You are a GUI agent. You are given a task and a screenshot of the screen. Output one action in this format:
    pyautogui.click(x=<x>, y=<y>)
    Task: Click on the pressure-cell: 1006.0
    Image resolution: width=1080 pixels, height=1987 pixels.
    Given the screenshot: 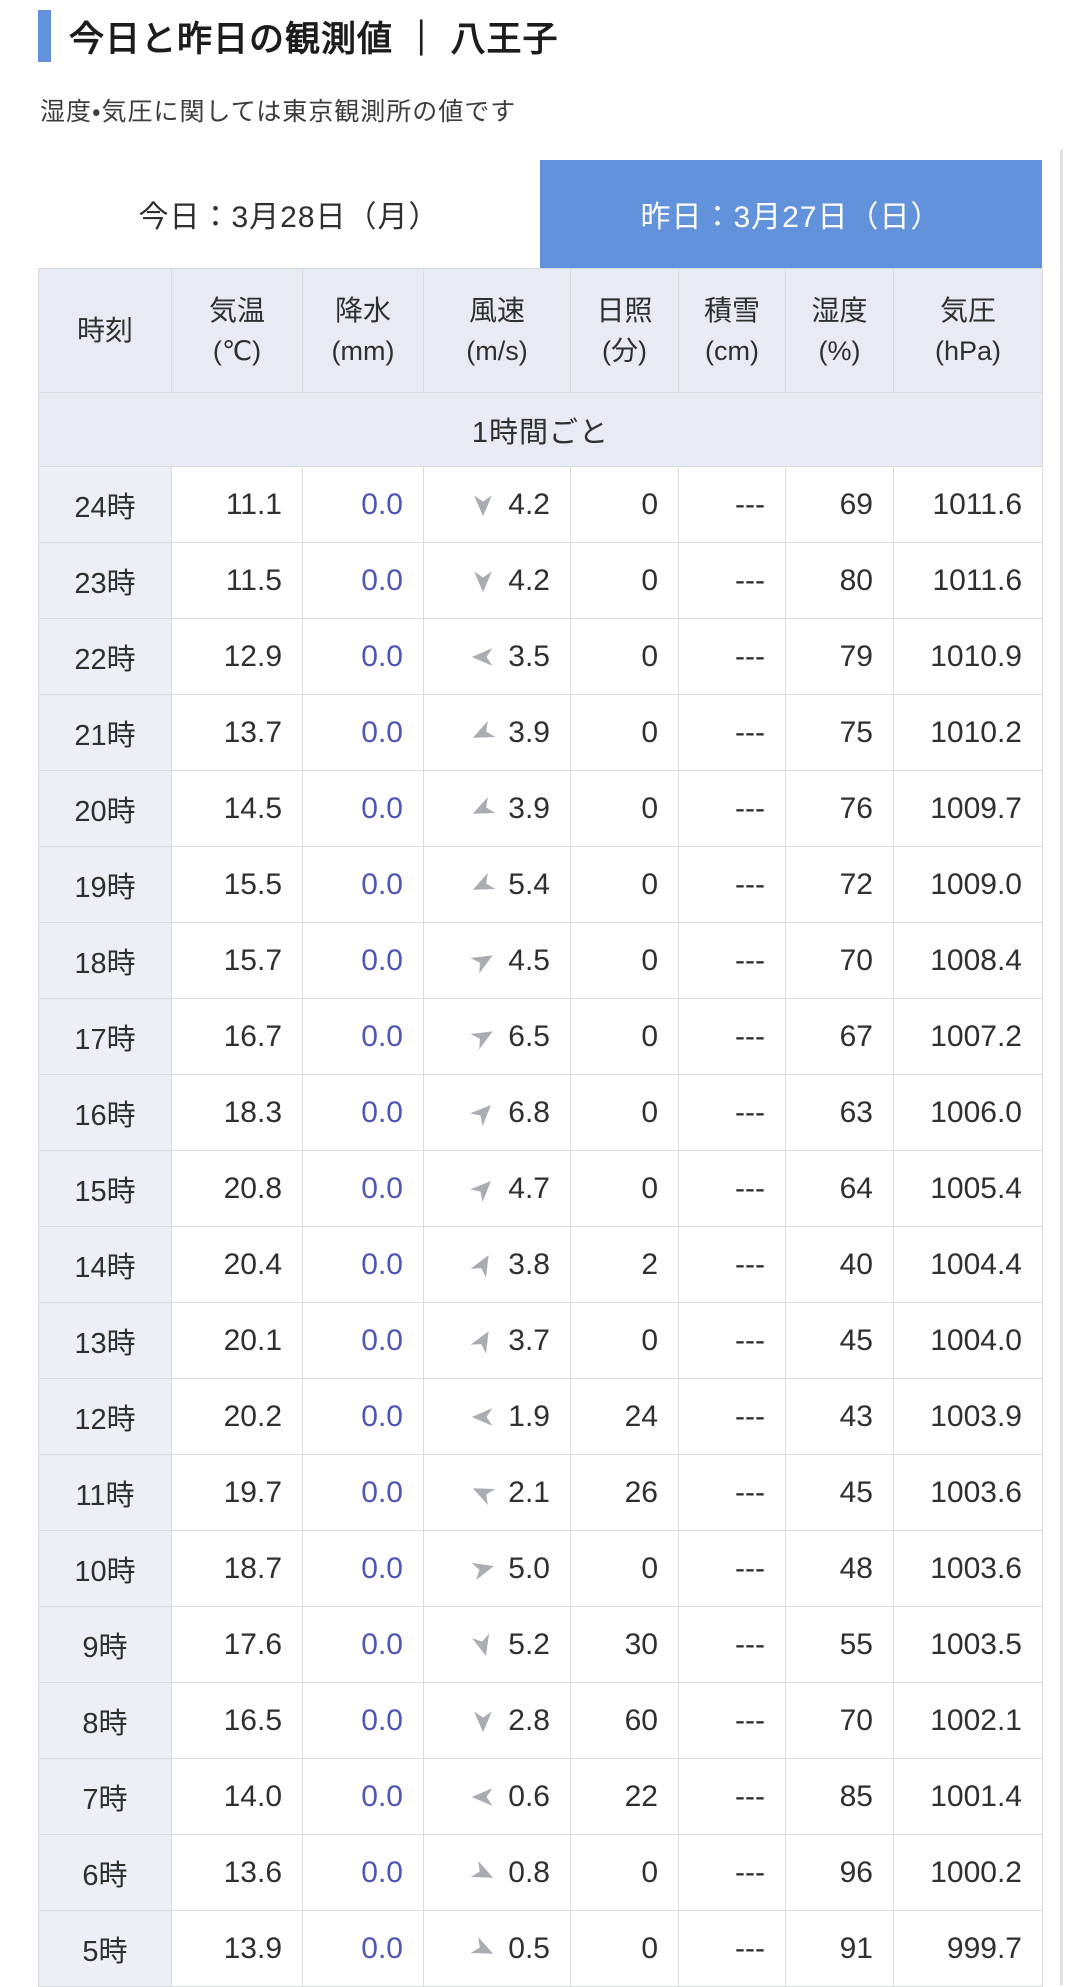 What is the action you would take?
    pyautogui.click(x=968, y=1112)
    